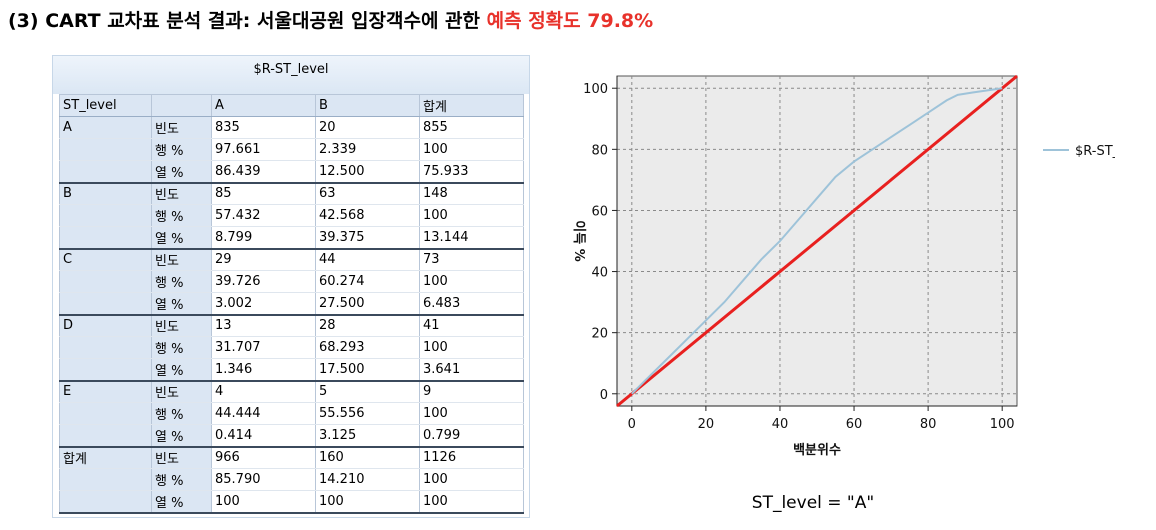 The image size is (1156, 530). What do you see at coordinates (291, 105) in the screenshot?
I see `table-header-row: ST_level A B 합계` at bounding box center [291, 105].